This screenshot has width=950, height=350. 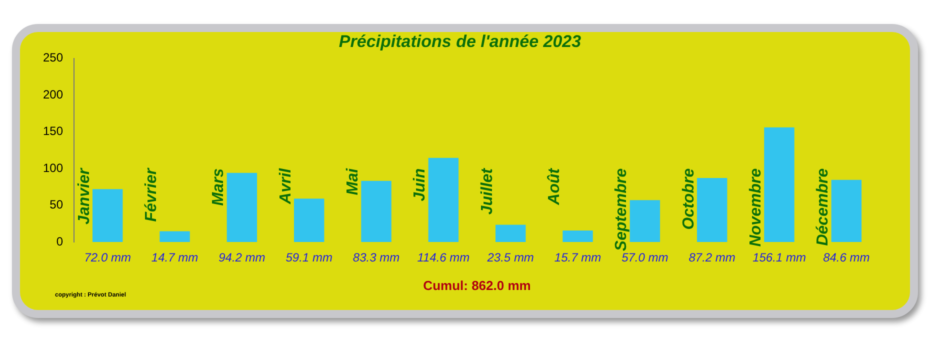 I want to click on x-tick-label: Décembre, so click(x=823, y=207).